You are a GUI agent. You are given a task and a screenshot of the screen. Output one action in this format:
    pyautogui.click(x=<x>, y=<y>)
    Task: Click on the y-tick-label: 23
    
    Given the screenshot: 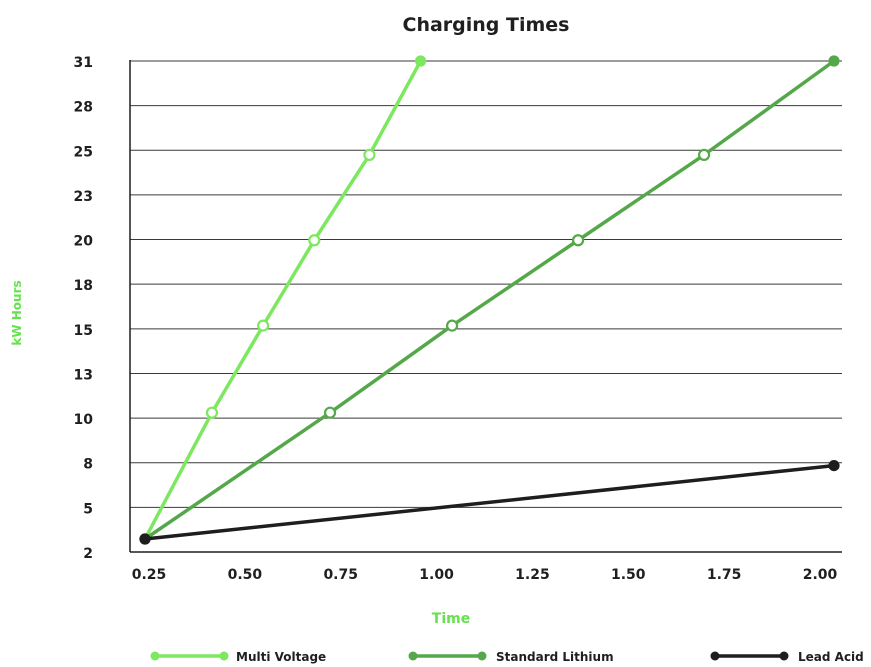 What is the action you would take?
    pyautogui.click(x=83, y=197)
    